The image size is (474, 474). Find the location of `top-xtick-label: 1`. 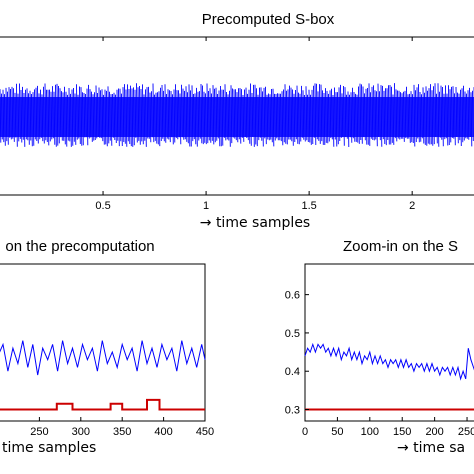

top-xtick-label: 1 is located at coordinates (206, 206).